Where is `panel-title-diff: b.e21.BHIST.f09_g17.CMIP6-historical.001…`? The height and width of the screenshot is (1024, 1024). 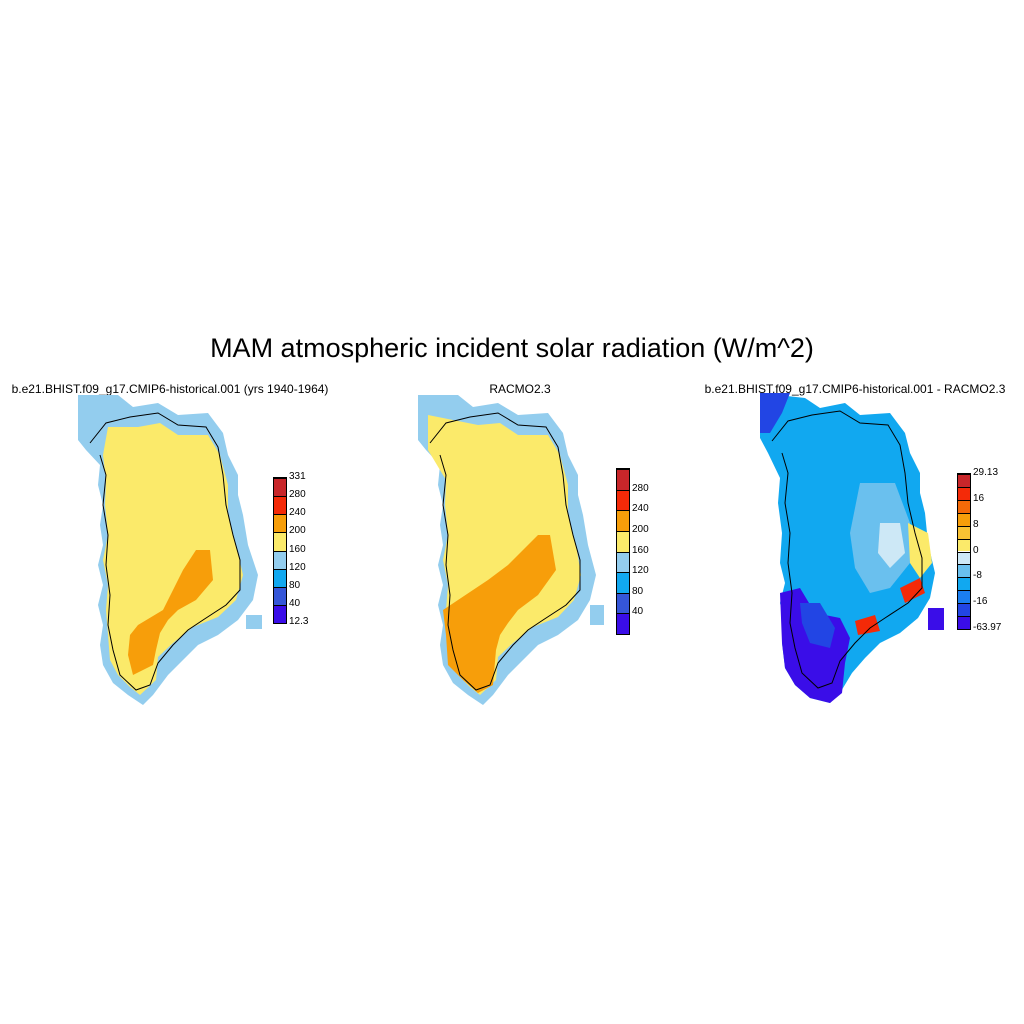 panel-title-diff: b.e21.BHIST.f09_g17.CMIP6-historical.001… is located at coordinates (855, 389).